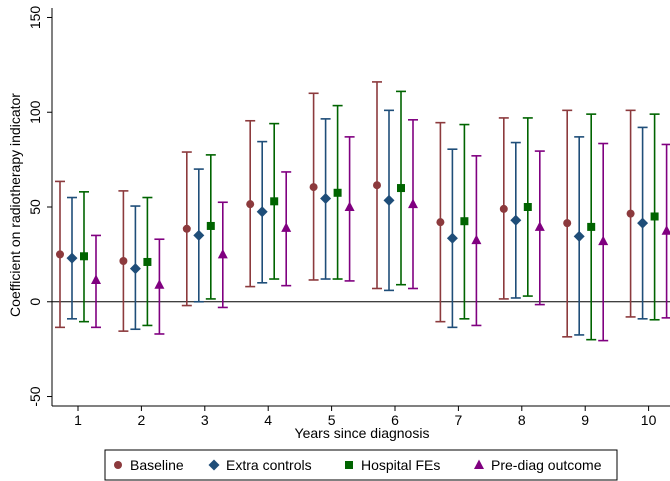  What do you see at coordinates (522, 420) in the screenshot?
I see `x-tick-label: 8` at bounding box center [522, 420].